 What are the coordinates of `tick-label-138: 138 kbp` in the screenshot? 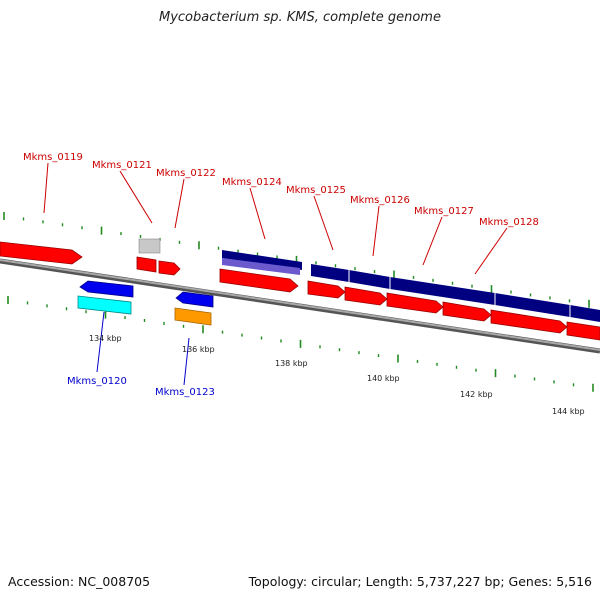 It's located at (291, 363).